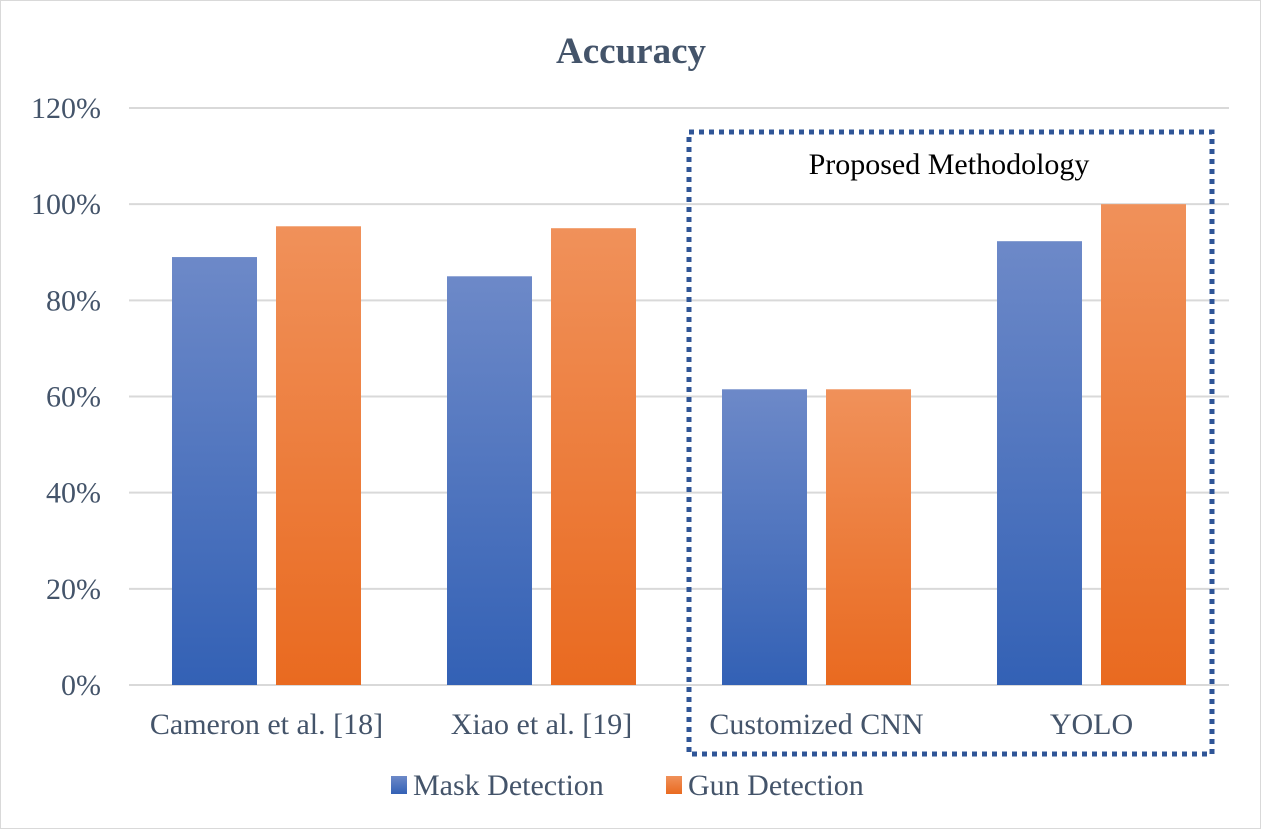  What do you see at coordinates (1091, 724) in the screenshot?
I see `x-category-label: YOLO` at bounding box center [1091, 724].